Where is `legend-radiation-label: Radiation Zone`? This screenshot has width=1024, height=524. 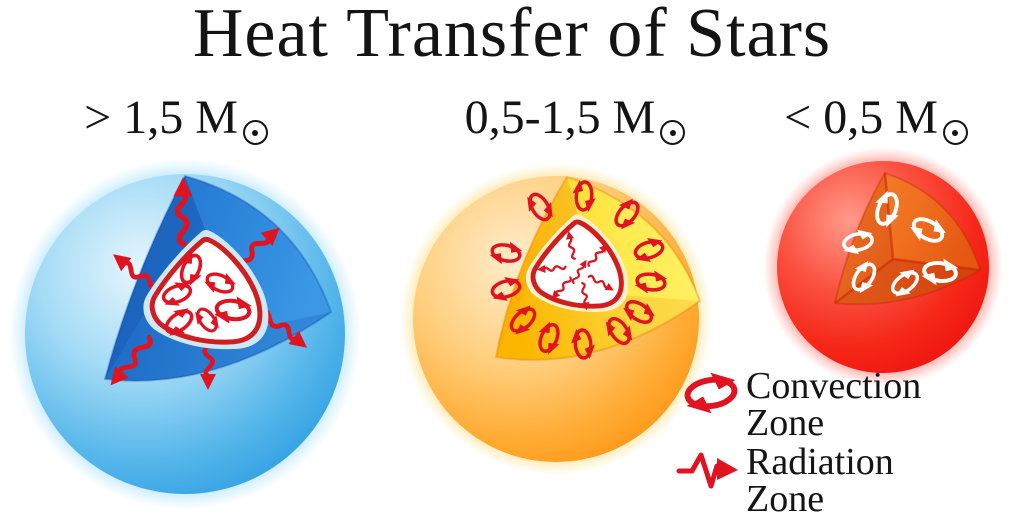
legend-radiation-label: Radiation Zone is located at coordinates (820, 480).